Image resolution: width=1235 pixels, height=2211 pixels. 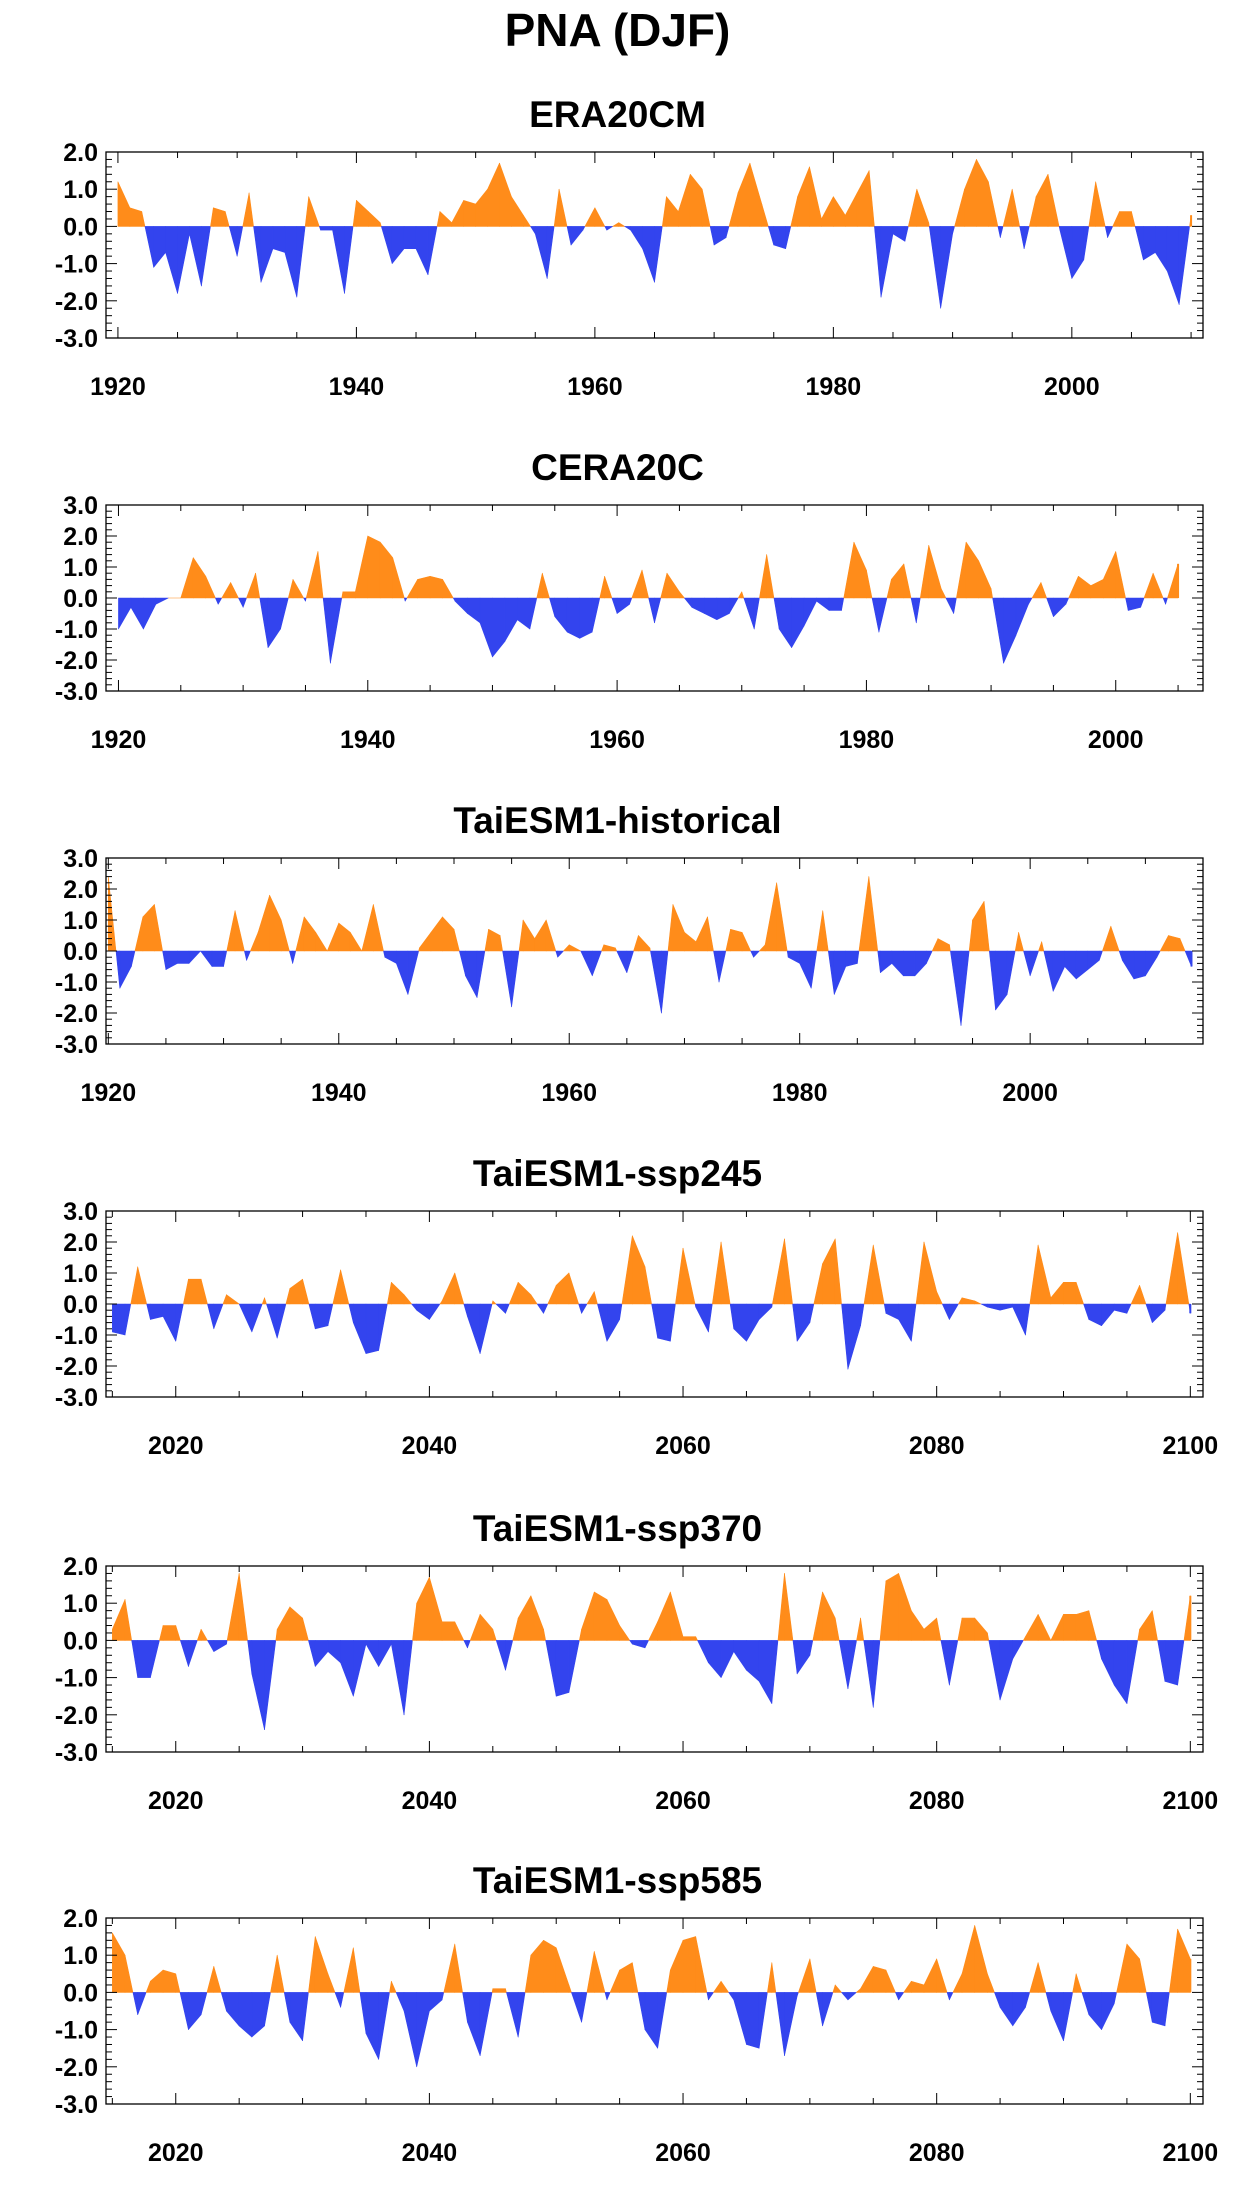 What do you see at coordinates (76, 1014) in the screenshot?
I see `y-tick-label: -2.0` at bounding box center [76, 1014].